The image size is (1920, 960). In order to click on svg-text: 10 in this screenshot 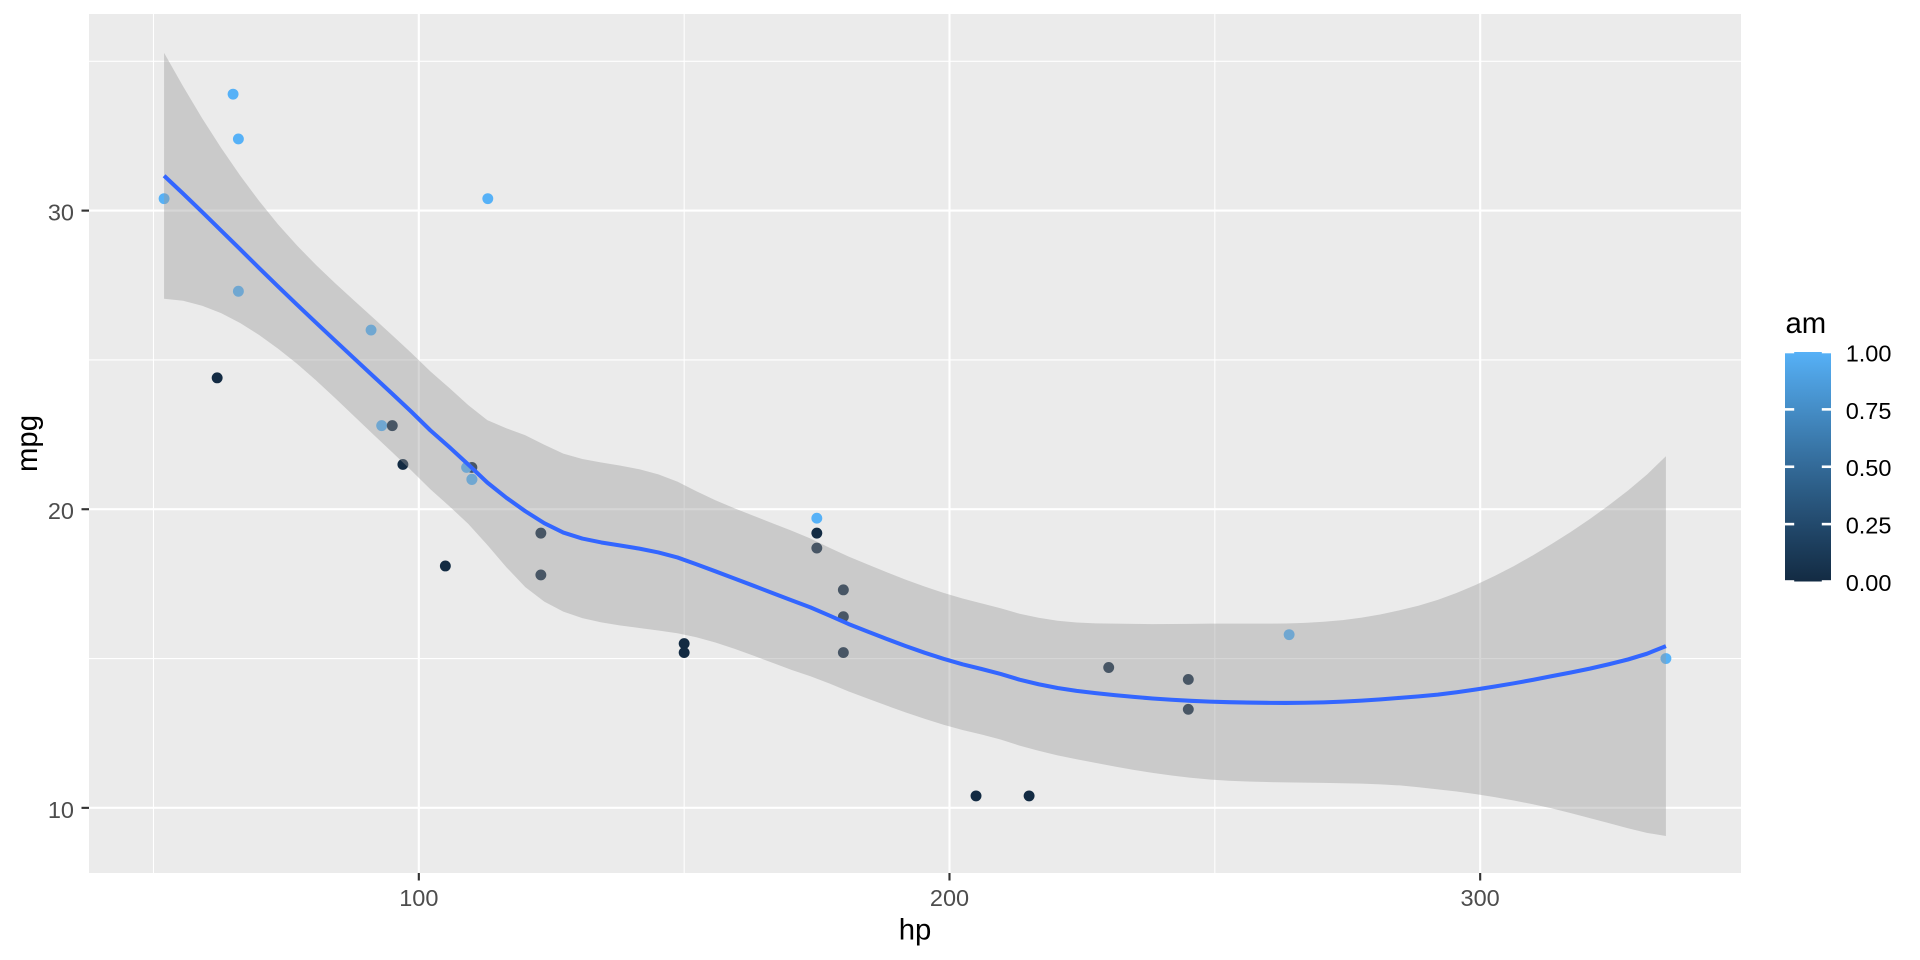, I will do `click(61, 810)`.